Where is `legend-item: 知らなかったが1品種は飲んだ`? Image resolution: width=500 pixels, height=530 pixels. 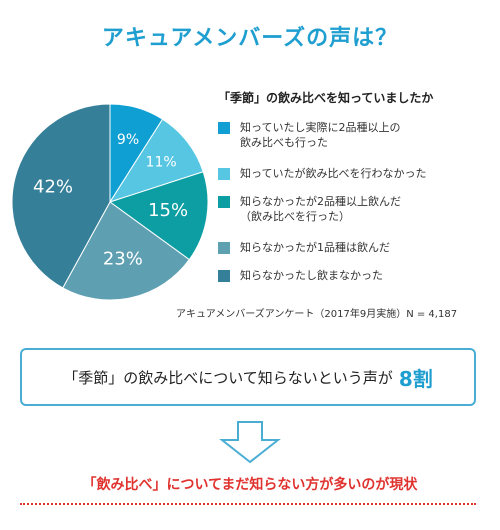
legend-item: 知らなかったが1品種は飲んだ is located at coordinates (353, 247).